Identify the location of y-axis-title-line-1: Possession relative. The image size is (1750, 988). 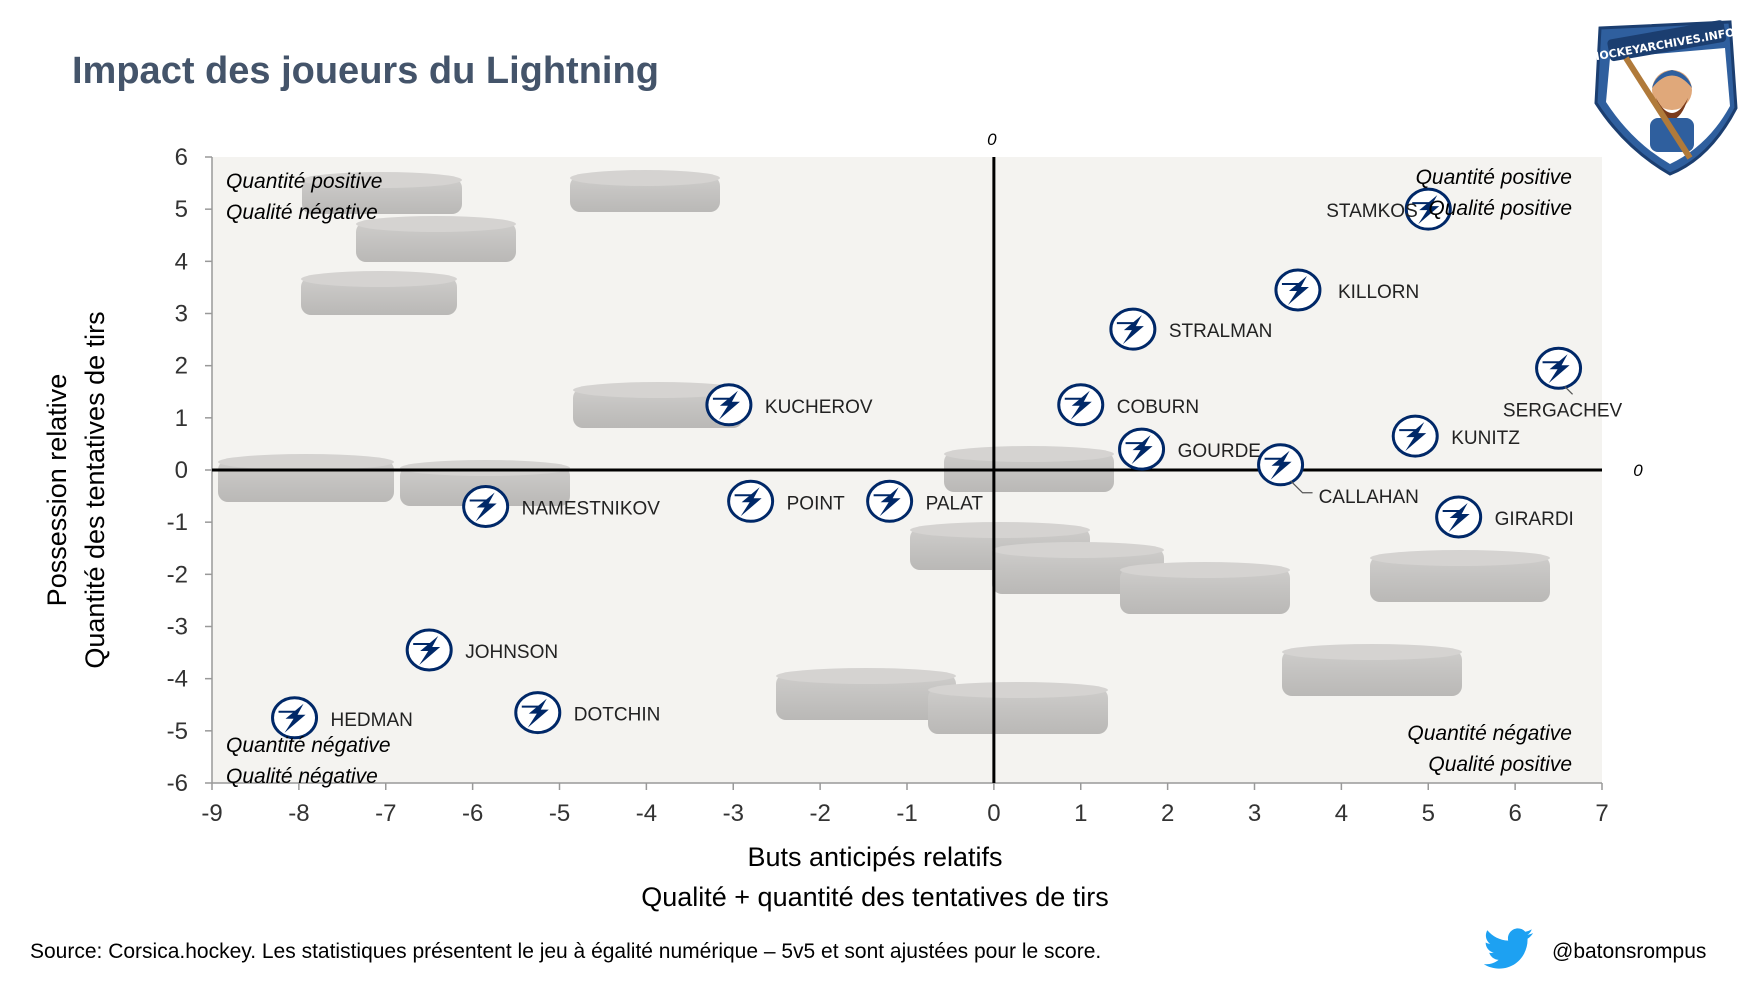
(57, 490).